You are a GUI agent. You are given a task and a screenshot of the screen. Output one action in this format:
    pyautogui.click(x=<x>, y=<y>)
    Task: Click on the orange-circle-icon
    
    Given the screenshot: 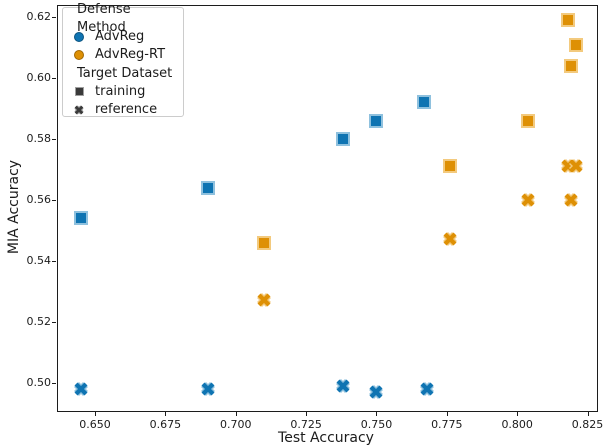 What is the action you would take?
    pyautogui.click(x=79, y=55)
    